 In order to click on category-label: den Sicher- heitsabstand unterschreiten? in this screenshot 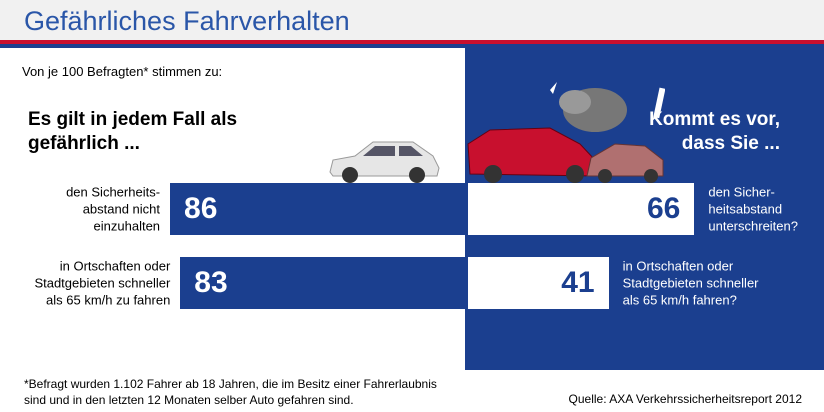, I will do `click(753, 209)`.